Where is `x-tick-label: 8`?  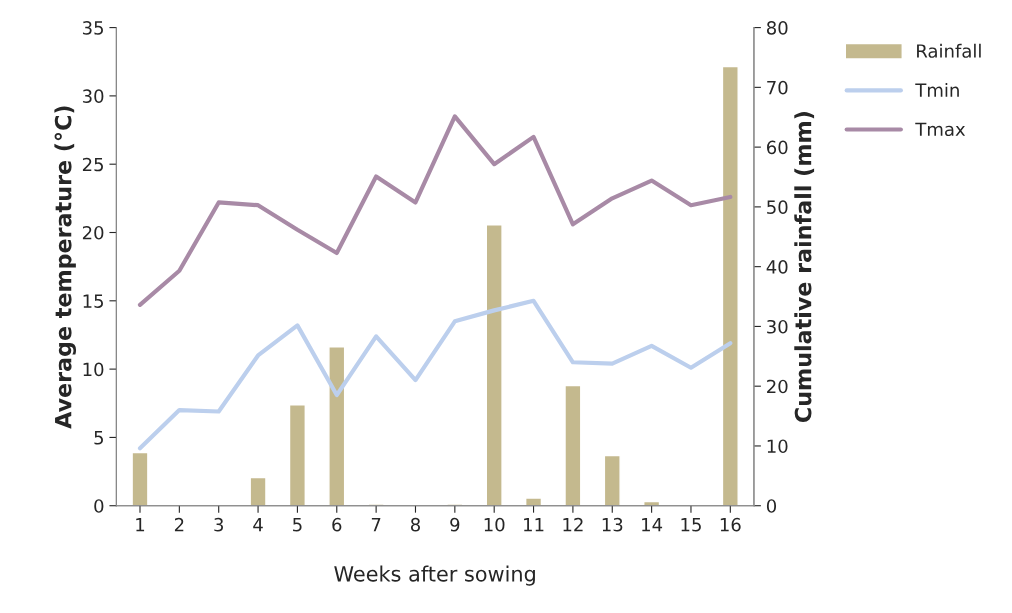
x-tick-label: 8 is located at coordinates (415, 524).